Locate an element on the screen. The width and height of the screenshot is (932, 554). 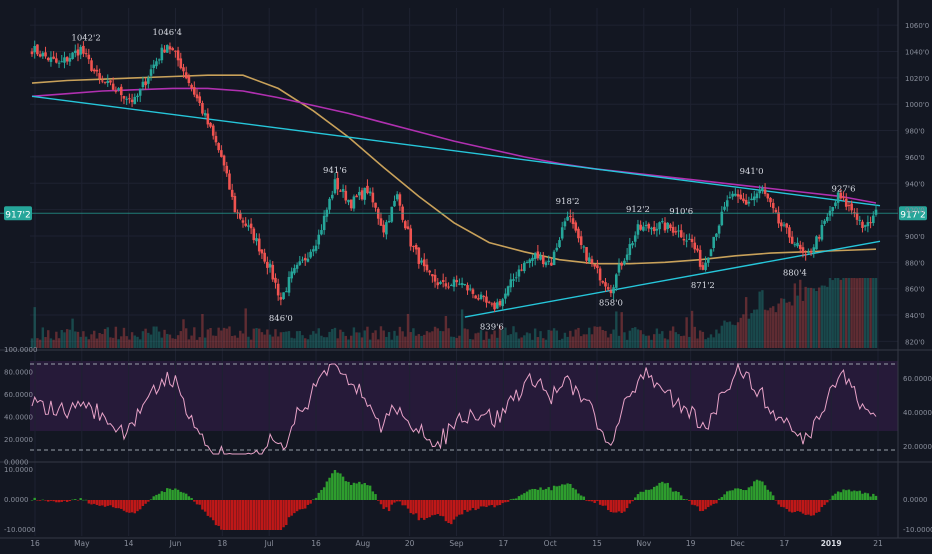
time-tick-label: Dec is located at coordinates (737, 543).